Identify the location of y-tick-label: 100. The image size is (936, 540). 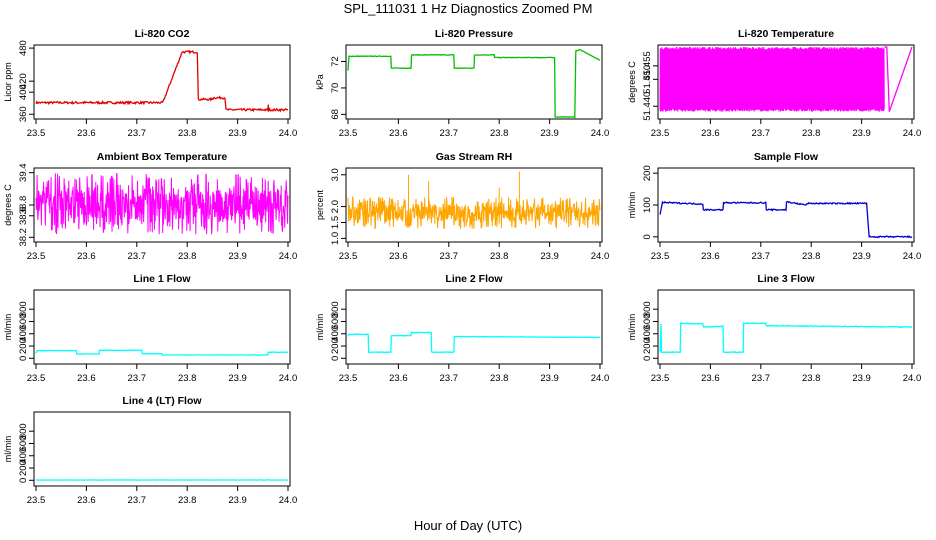
(647, 205).